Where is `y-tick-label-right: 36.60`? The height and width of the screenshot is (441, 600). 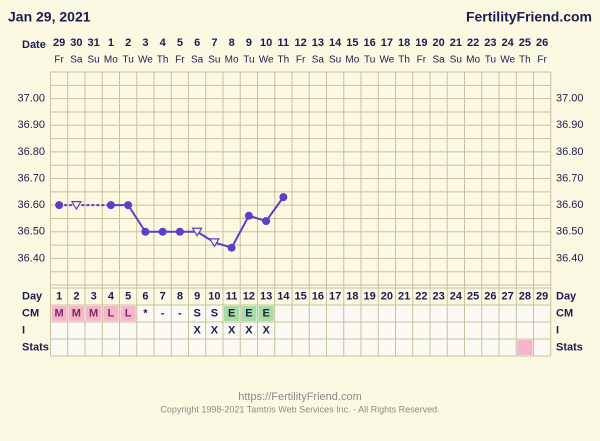 y-tick-label-right: 36.60 is located at coordinates (570, 205).